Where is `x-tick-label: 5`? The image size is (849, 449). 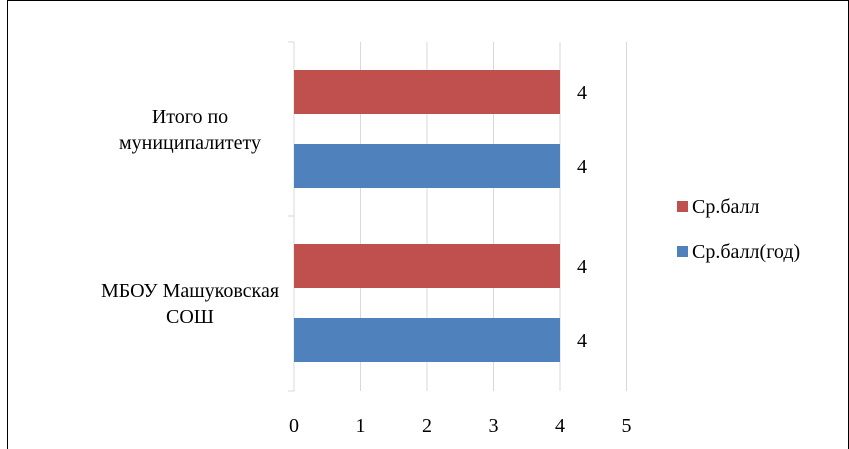 x-tick-label: 5 is located at coordinates (627, 426).